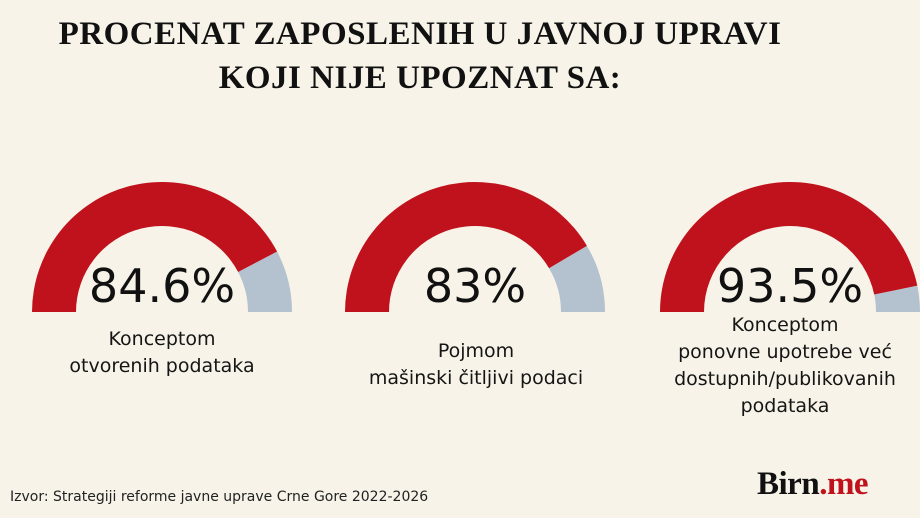  Describe the element at coordinates (475, 286) in the screenshot. I see `gauge-2-value-label: 83%` at that location.